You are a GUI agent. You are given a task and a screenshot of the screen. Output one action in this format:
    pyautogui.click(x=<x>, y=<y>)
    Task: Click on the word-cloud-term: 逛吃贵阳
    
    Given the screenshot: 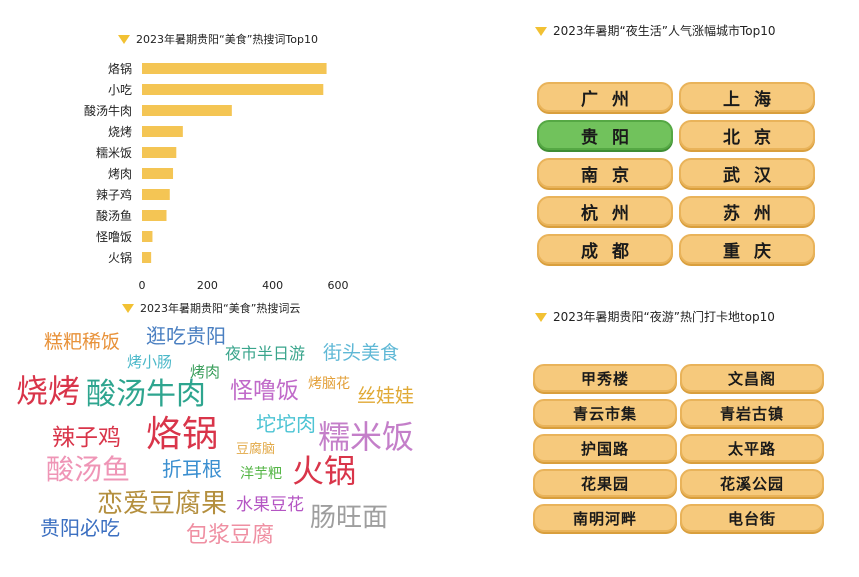 What is the action you would take?
    pyautogui.click(x=186, y=336)
    